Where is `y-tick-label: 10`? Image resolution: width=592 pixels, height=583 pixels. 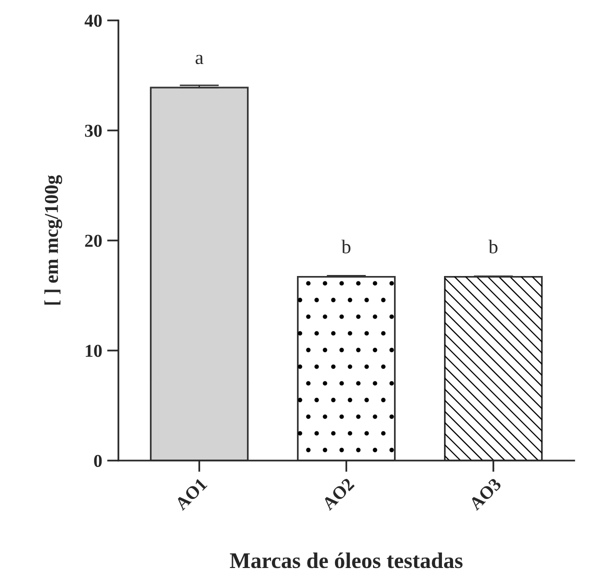 y-tick-label: 10 is located at coordinates (94, 350).